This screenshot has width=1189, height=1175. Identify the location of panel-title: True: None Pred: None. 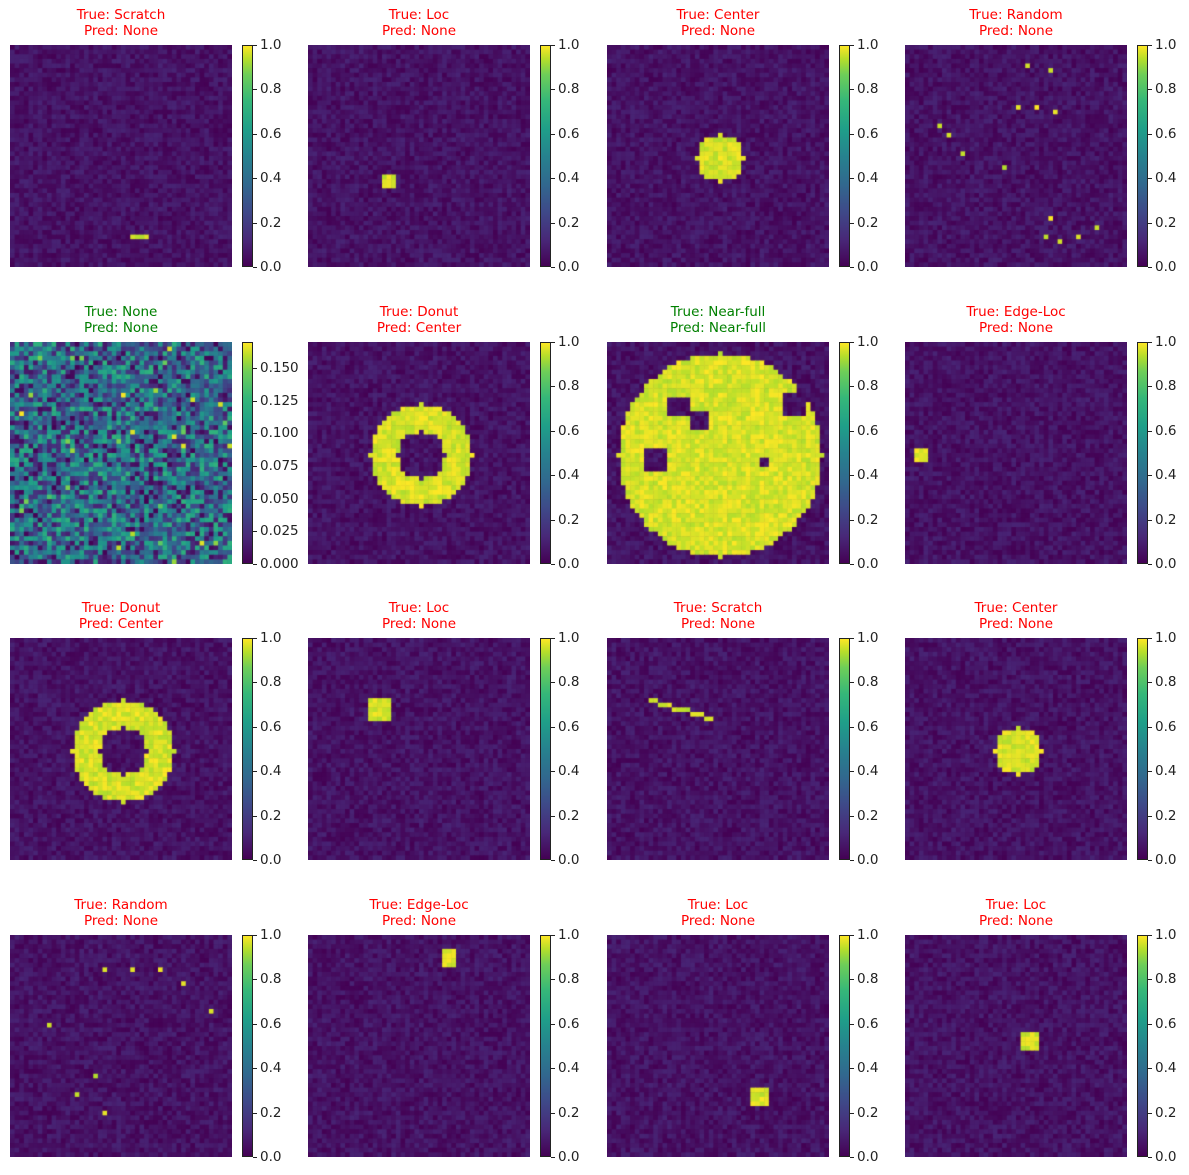
(121, 320).